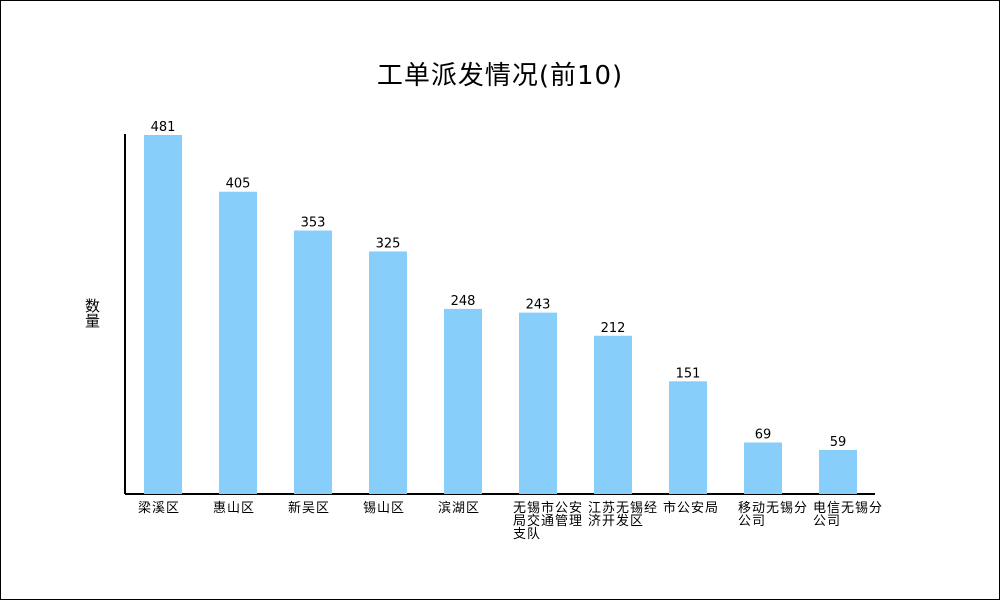 The image size is (1000, 600). What do you see at coordinates (838, 442) in the screenshot?
I see `bar-value-label: 59` at bounding box center [838, 442].